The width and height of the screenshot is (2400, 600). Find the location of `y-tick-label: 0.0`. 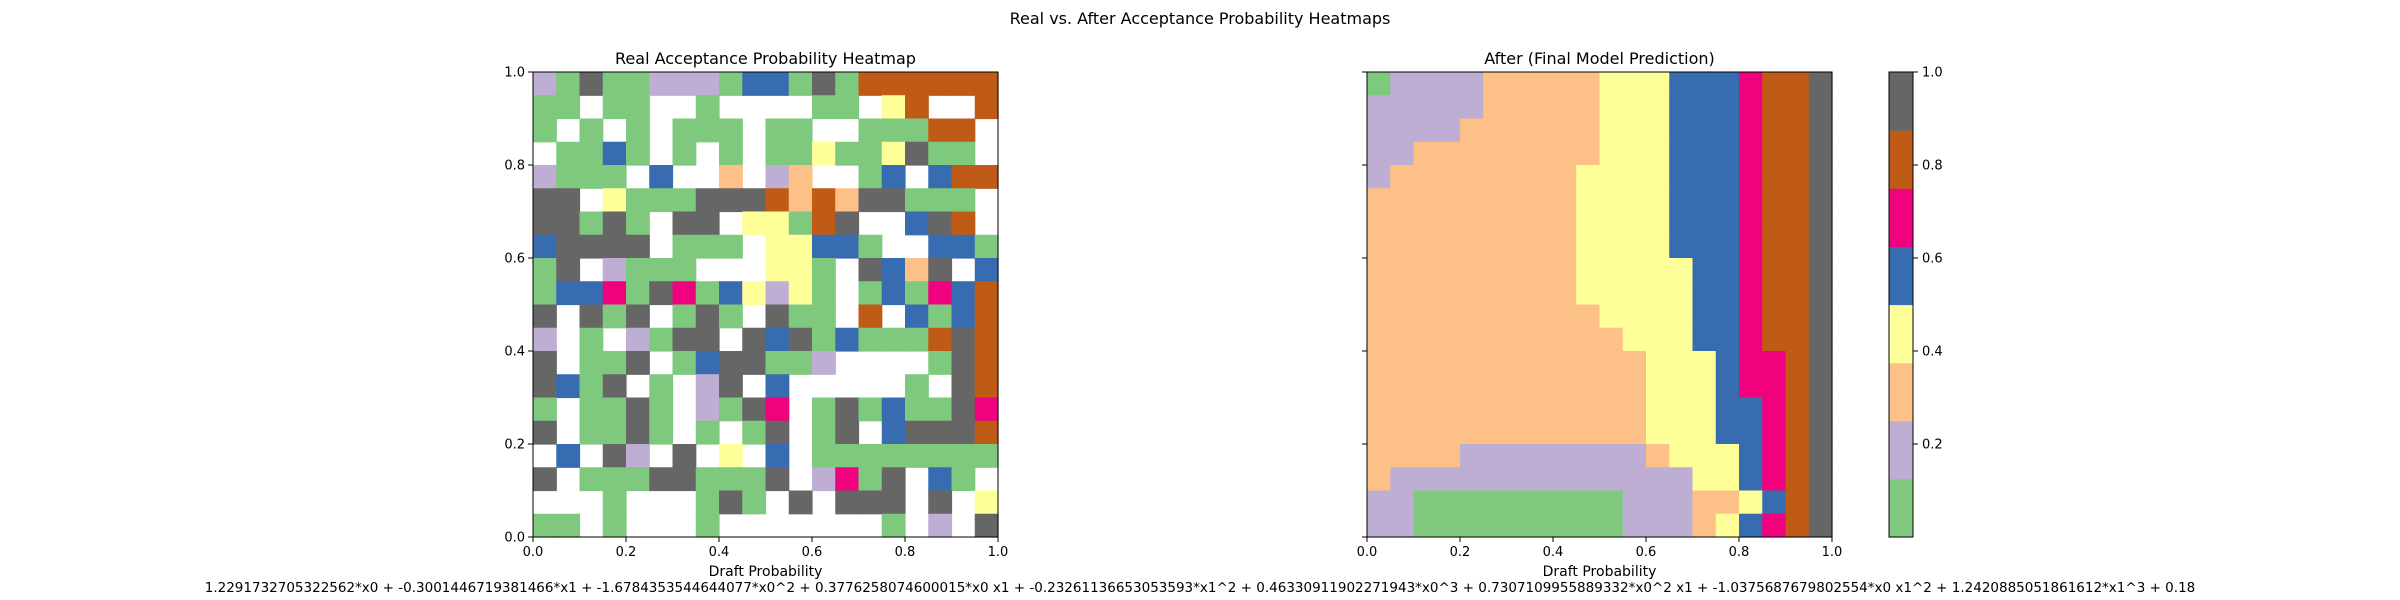

y-tick-label: 0.0 is located at coordinates (514, 538).